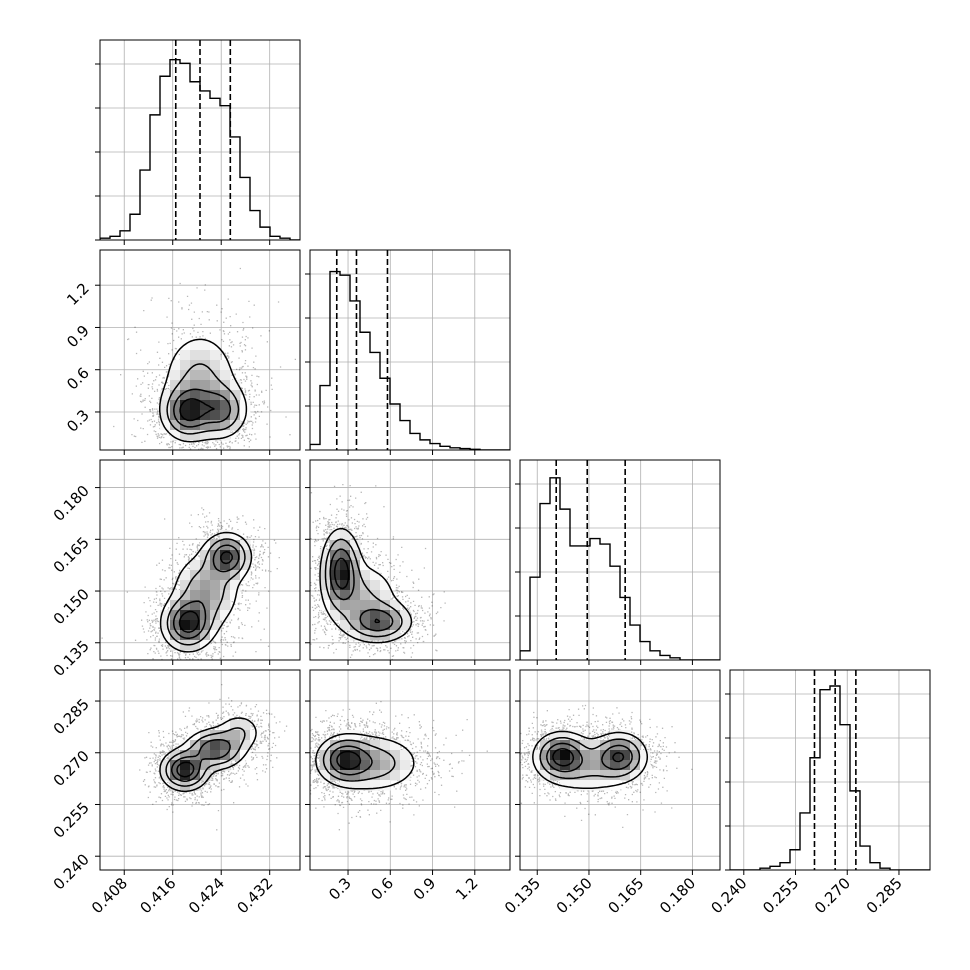  I want to click on histogram-panel-3: 0.240 0.255 0.270 0.285, so click(819, 793).